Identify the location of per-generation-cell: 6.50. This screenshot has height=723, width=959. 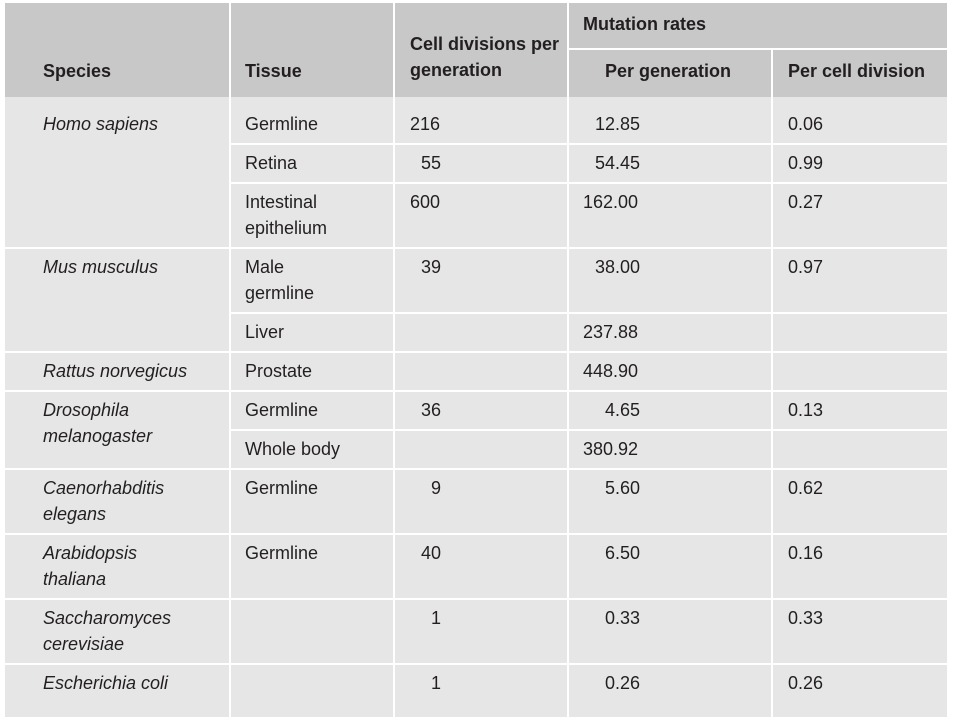
(622, 553).